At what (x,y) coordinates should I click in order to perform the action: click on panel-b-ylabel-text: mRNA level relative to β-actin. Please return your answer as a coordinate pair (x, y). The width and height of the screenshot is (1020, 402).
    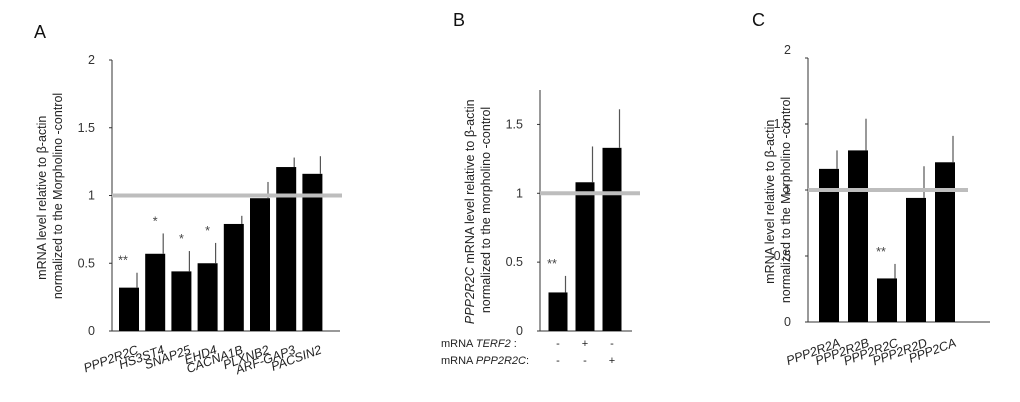
    Looking at the image, I should click on (470, 183).